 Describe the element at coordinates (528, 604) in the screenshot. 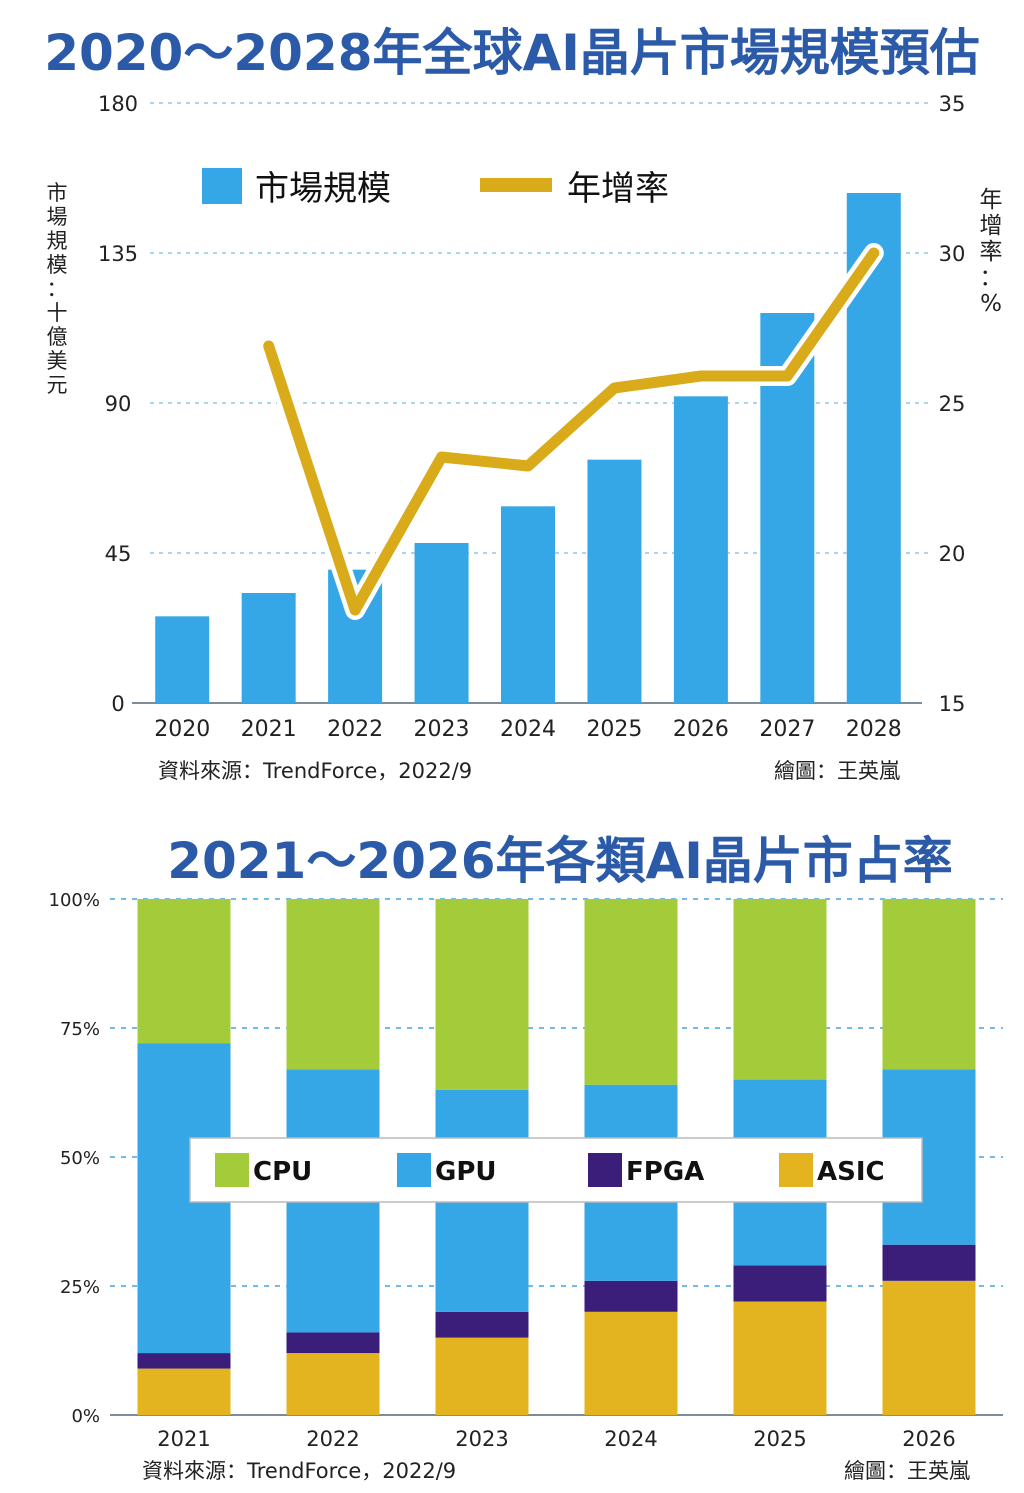

I see `bar-2024` at that location.